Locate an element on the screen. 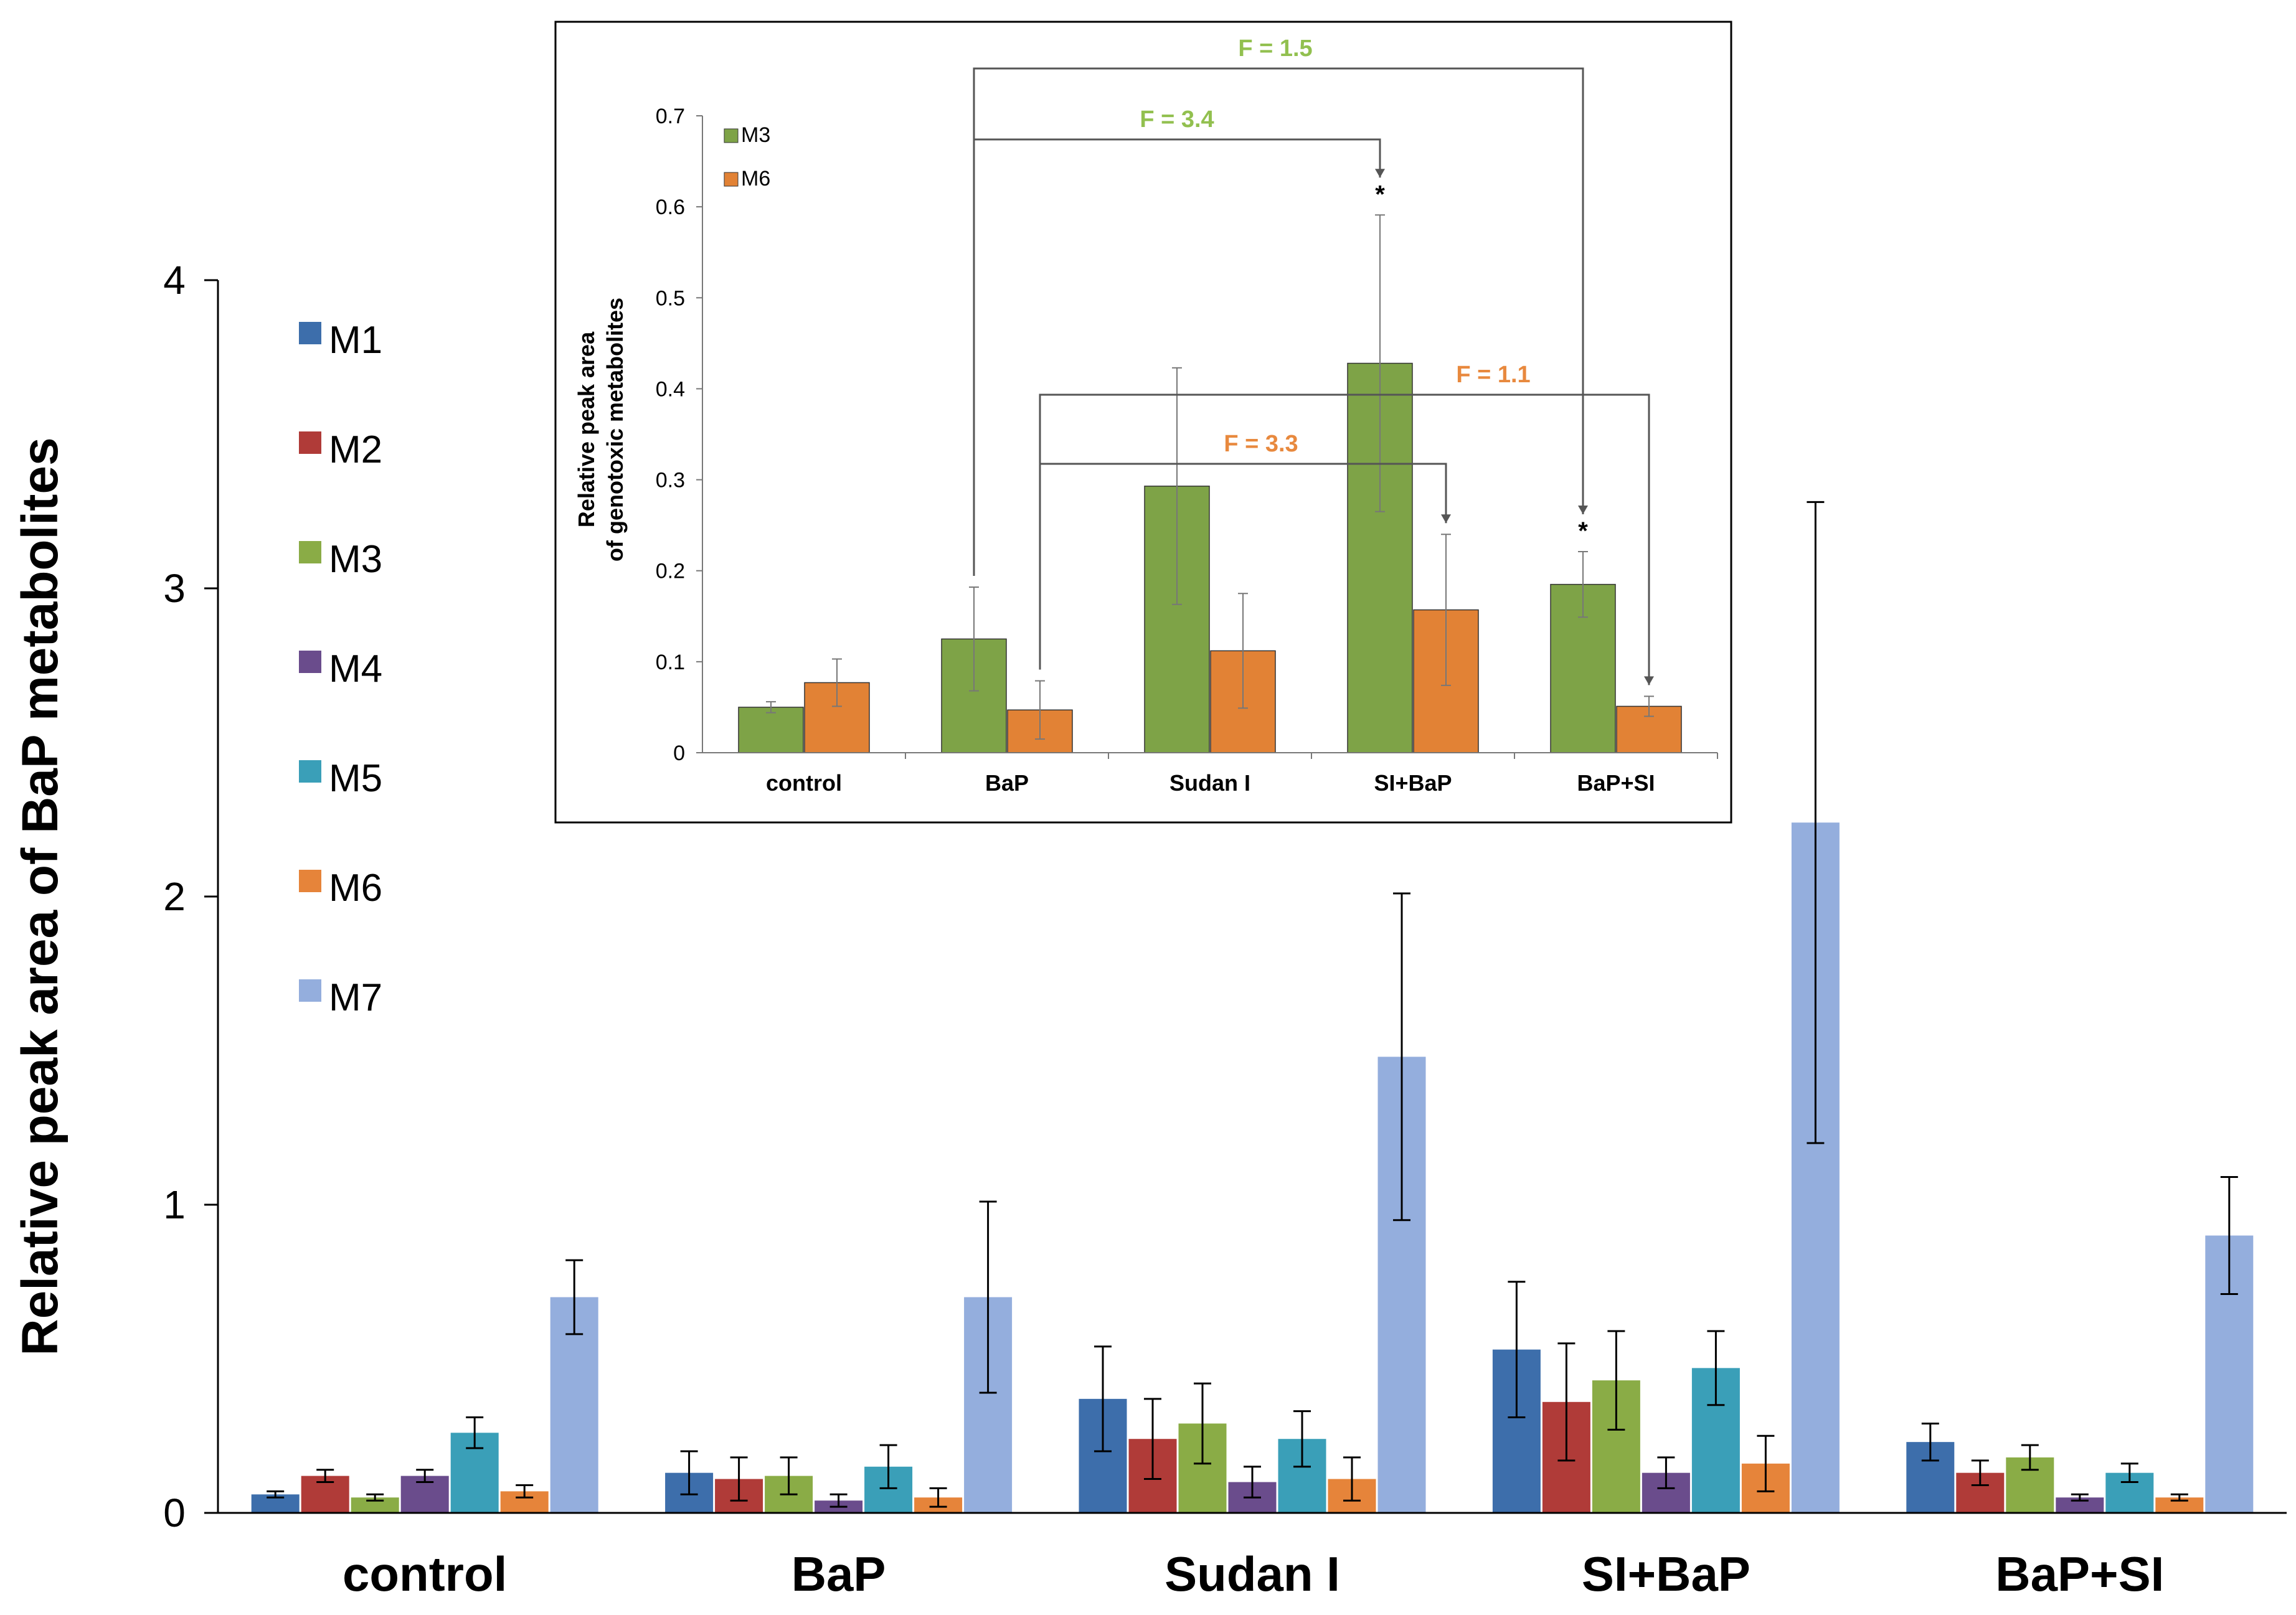 The width and height of the screenshot is (2296, 1615). inset-category-label-control: control is located at coordinates (804, 783).